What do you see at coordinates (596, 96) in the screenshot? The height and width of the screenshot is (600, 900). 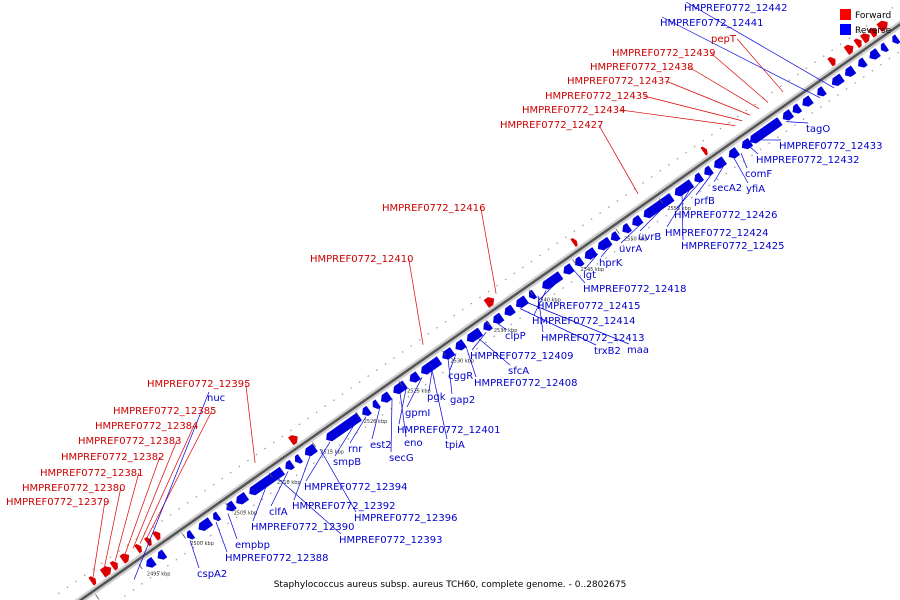 I see `forward-gene-label: HMPREF0772_12435` at bounding box center [596, 96].